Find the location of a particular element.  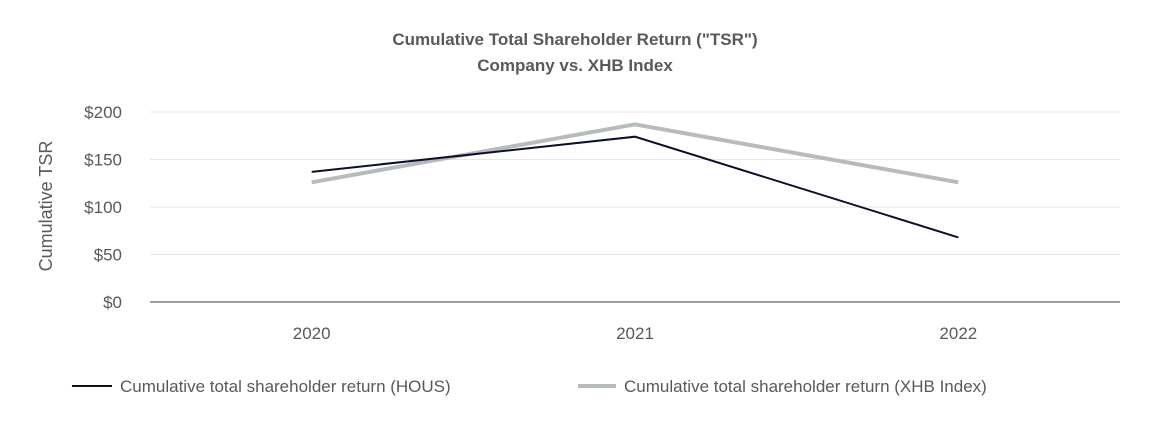

chart-subtitle: Company vs. XHB Index is located at coordinates (575, 65).